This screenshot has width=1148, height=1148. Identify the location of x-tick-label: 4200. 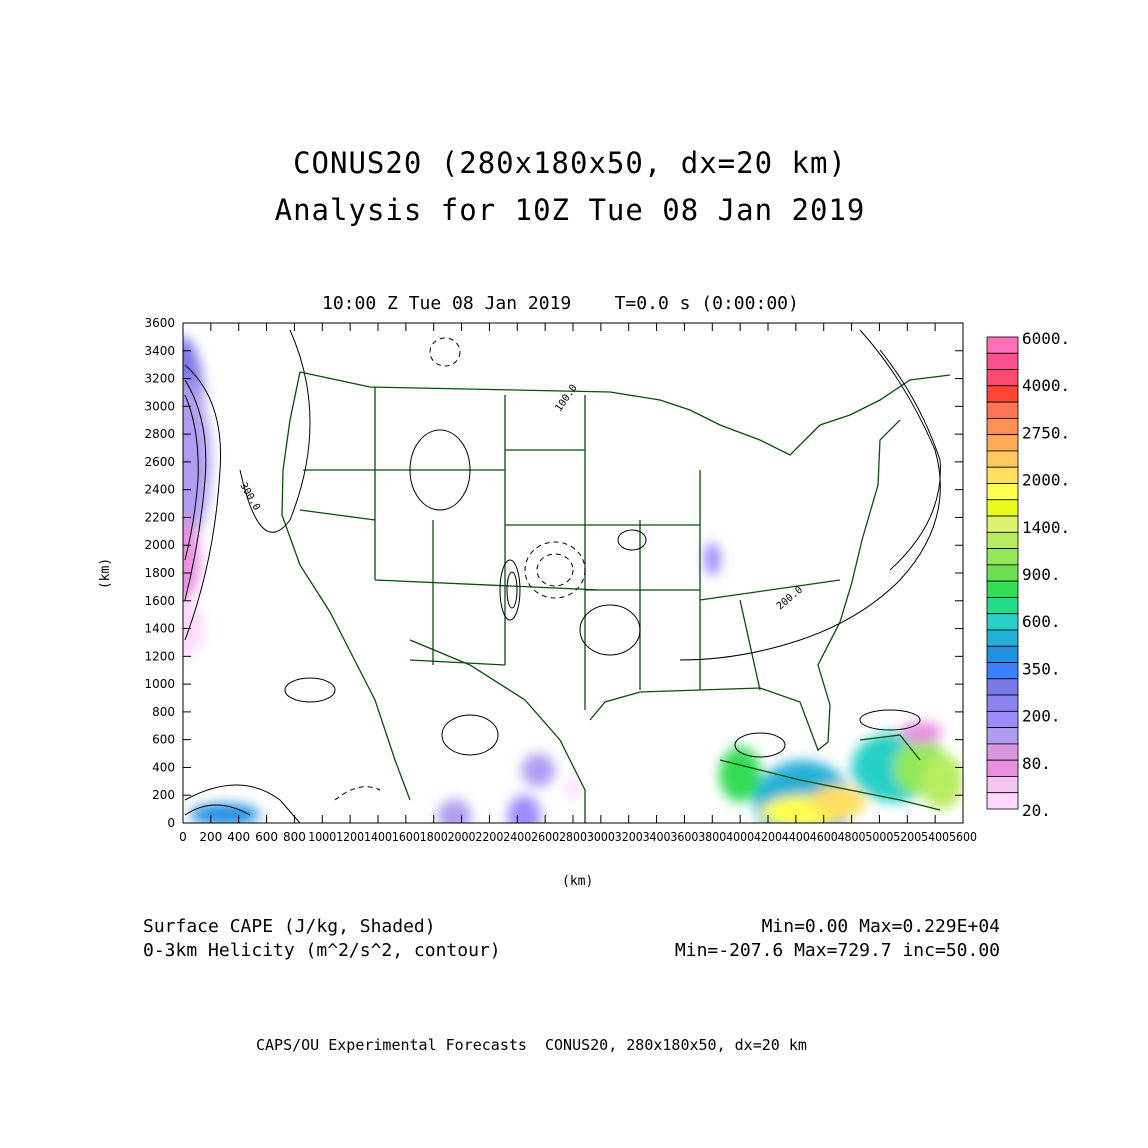
(768, 837).